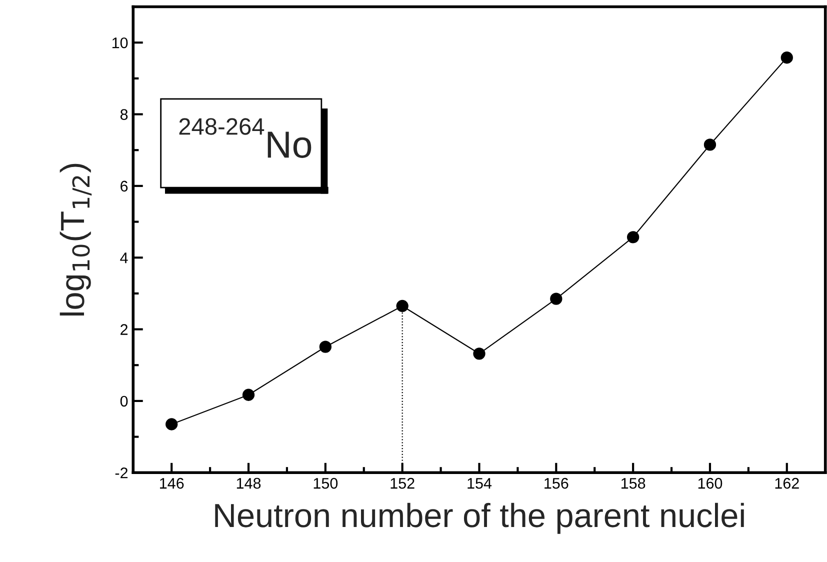 Image resolution: width=827 pixels, height=562 pixels. I want to click on x-tick-label: 146, so click(172, 483).